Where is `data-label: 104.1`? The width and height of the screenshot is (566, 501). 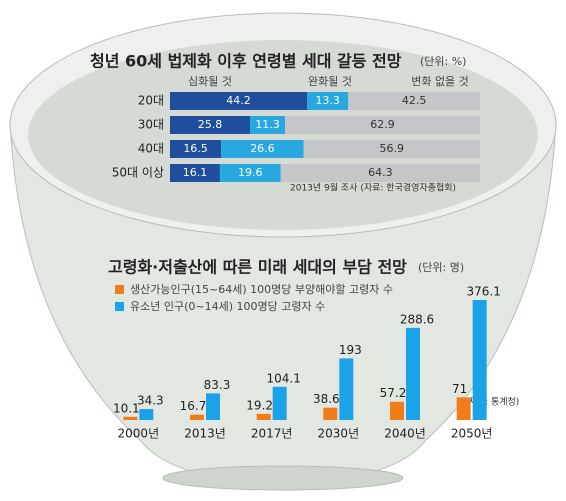
data-label: 104.1 is located at coordinates (283, 378).